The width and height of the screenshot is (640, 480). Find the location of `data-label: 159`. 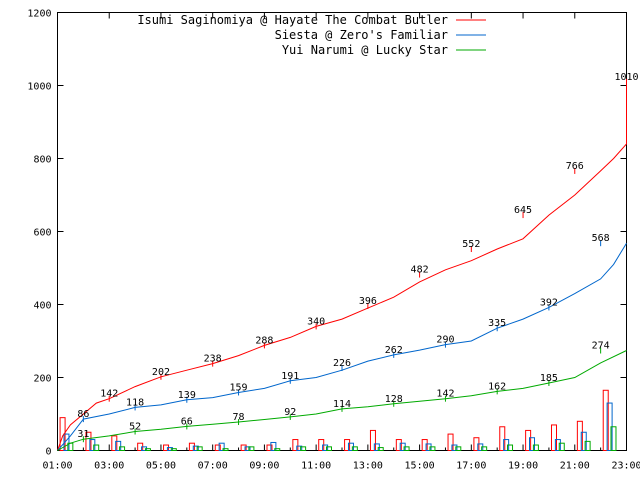

data-label: 159 is located at coordinates (239, 387).